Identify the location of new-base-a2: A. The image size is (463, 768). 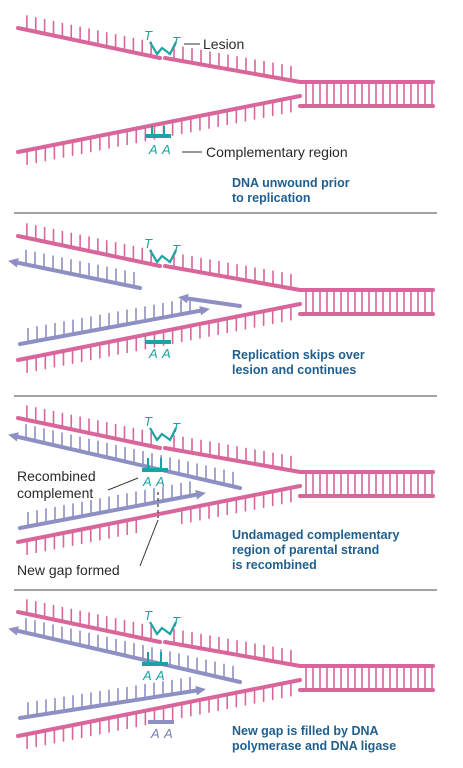
(168, 733).